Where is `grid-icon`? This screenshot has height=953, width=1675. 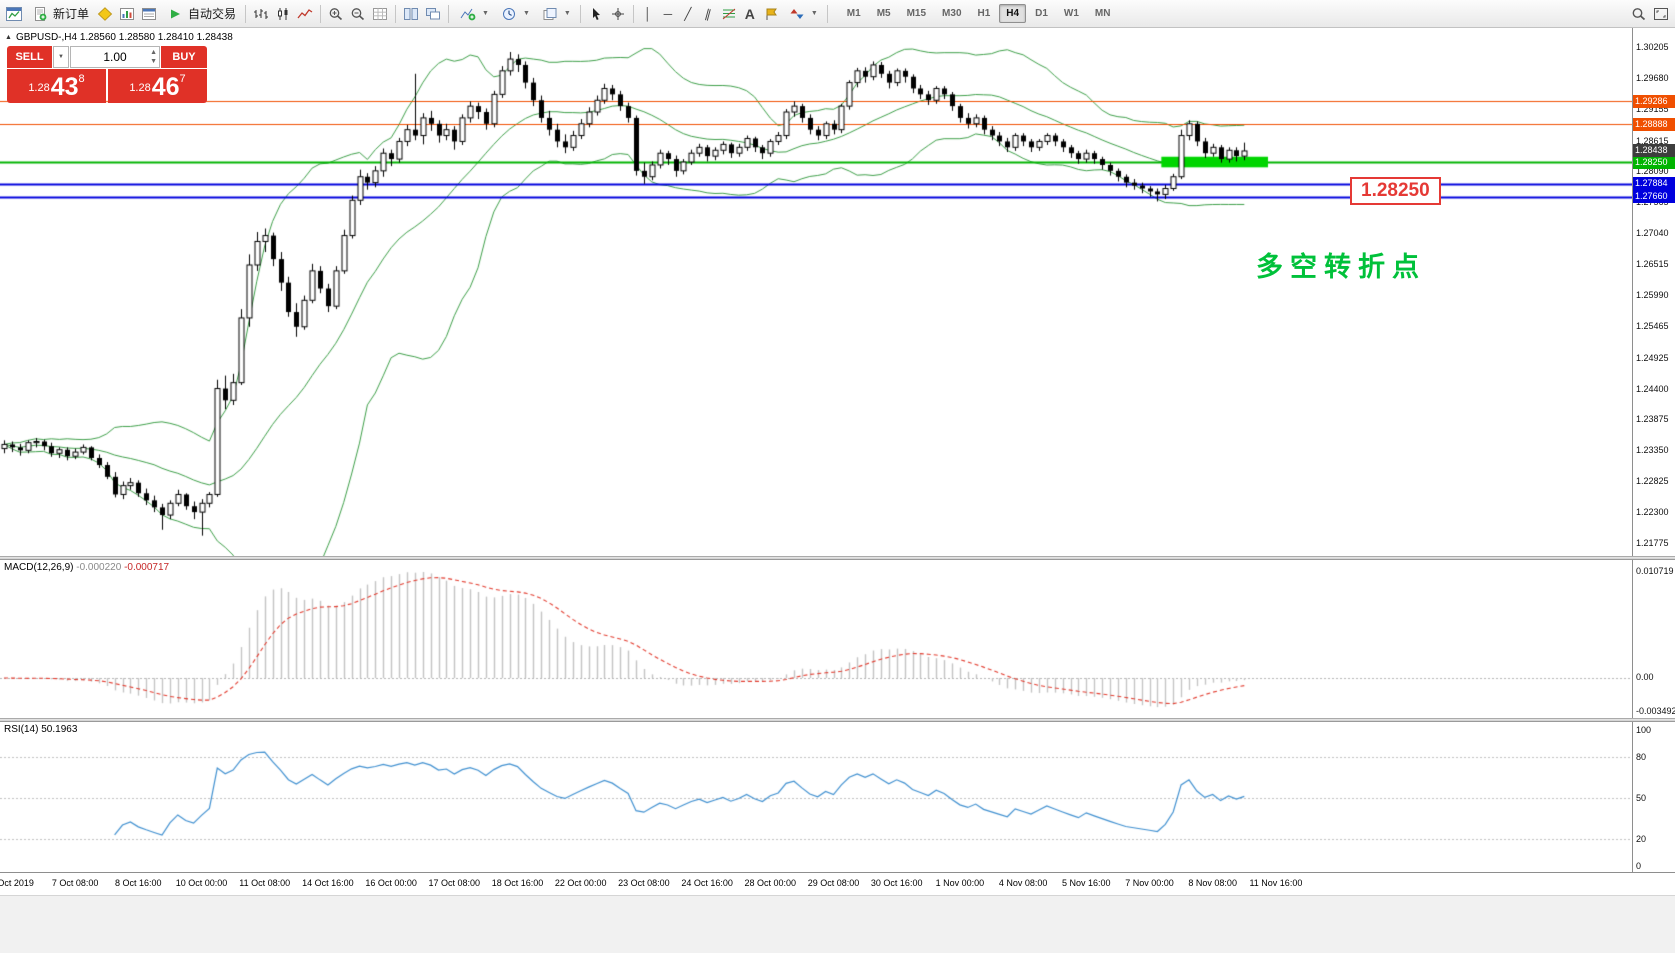
grid-icon is located at coordinates (380, 14).